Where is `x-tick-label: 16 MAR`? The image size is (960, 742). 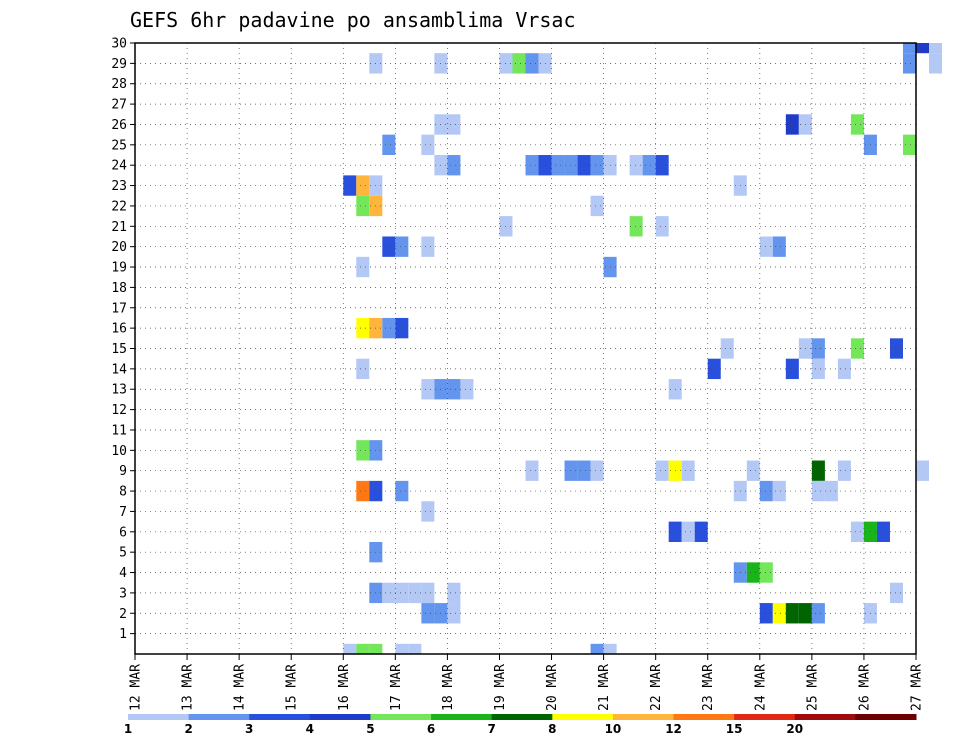 x-tick-label: 16 MAR is located at coordinates (344, 687).